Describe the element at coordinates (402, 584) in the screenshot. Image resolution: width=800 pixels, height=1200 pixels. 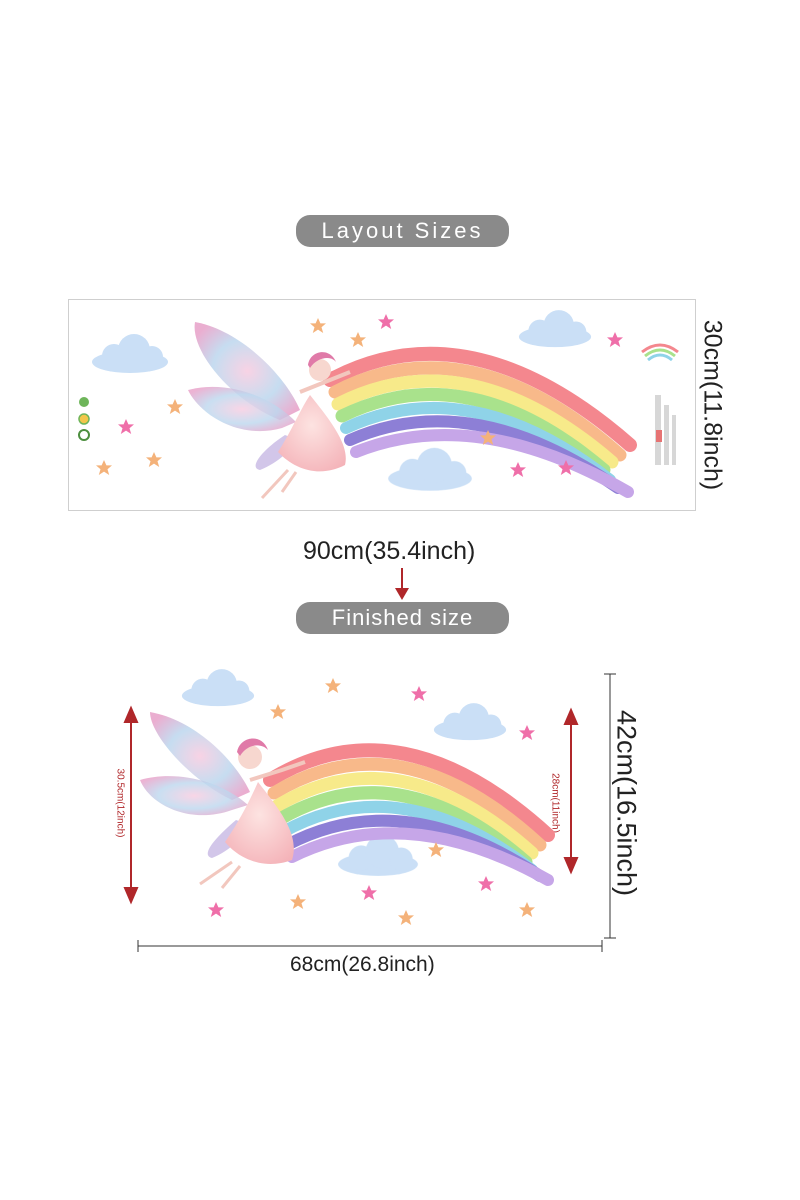
I see `down-arrow-icon` at that location.